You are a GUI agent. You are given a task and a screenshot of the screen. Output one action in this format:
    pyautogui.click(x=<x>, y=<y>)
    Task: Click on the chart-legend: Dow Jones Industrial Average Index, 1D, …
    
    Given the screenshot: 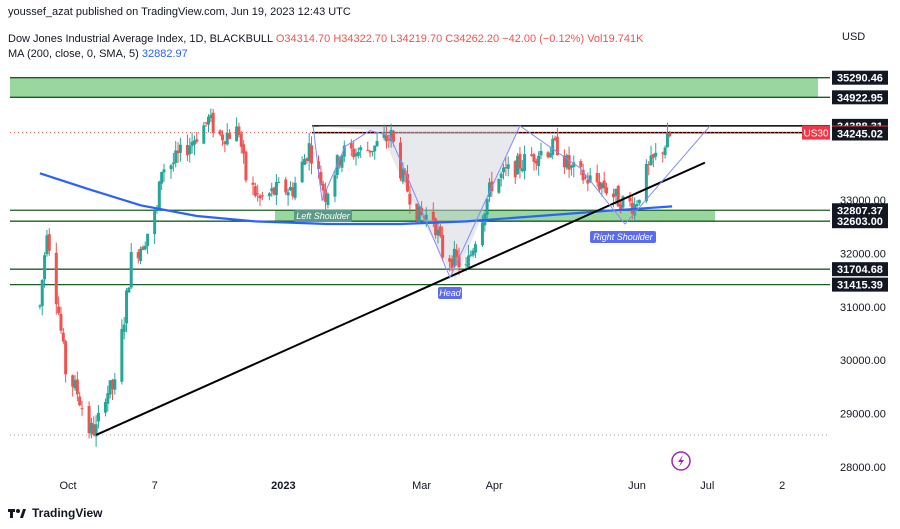 What is the action you would take?
    pyautogui.click(x=325, y=47)
    